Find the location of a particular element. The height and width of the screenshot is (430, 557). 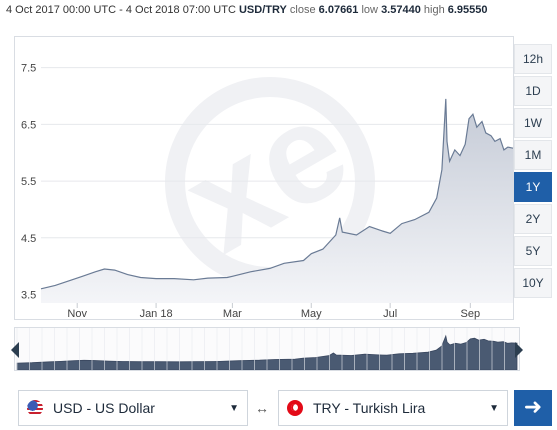

low-value: 3.57440 is located at coordinates (401, 10).